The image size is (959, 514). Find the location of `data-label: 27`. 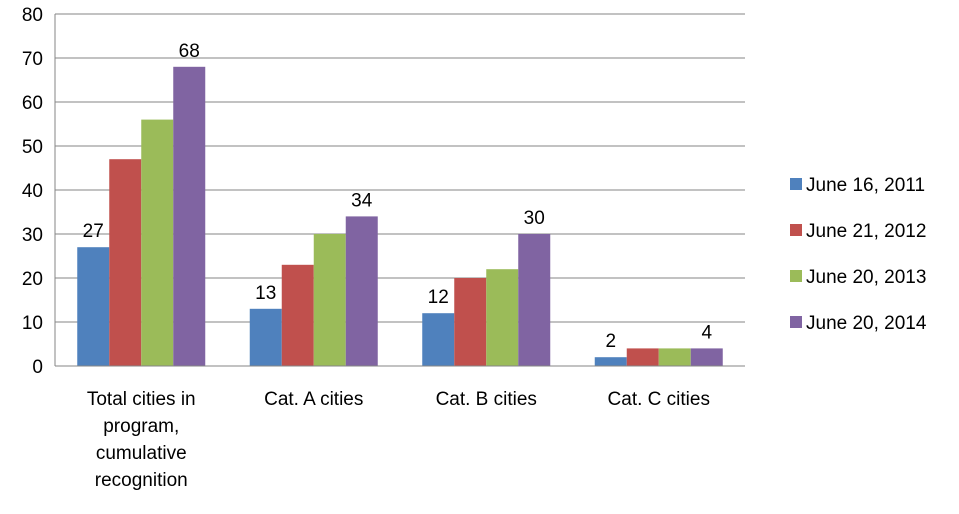

data-label: 27 is located at coordinates (93, 231).